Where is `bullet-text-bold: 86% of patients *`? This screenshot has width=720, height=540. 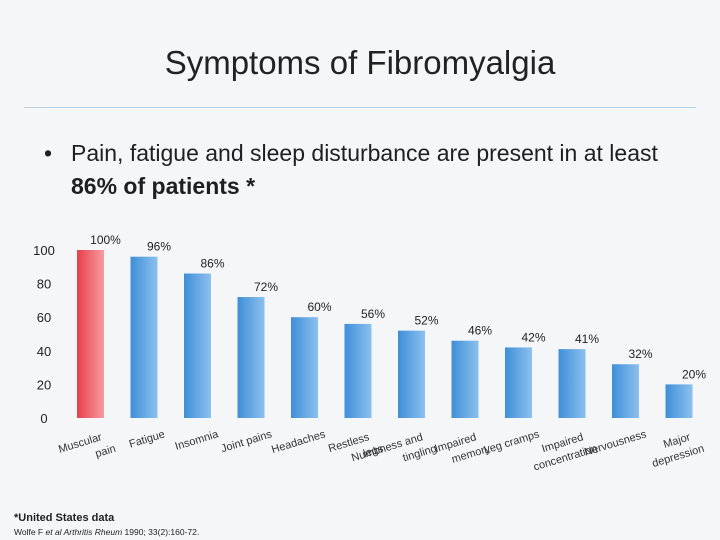 bullet-text-bold: 86% of patients * is located at coordinates (163, 186).